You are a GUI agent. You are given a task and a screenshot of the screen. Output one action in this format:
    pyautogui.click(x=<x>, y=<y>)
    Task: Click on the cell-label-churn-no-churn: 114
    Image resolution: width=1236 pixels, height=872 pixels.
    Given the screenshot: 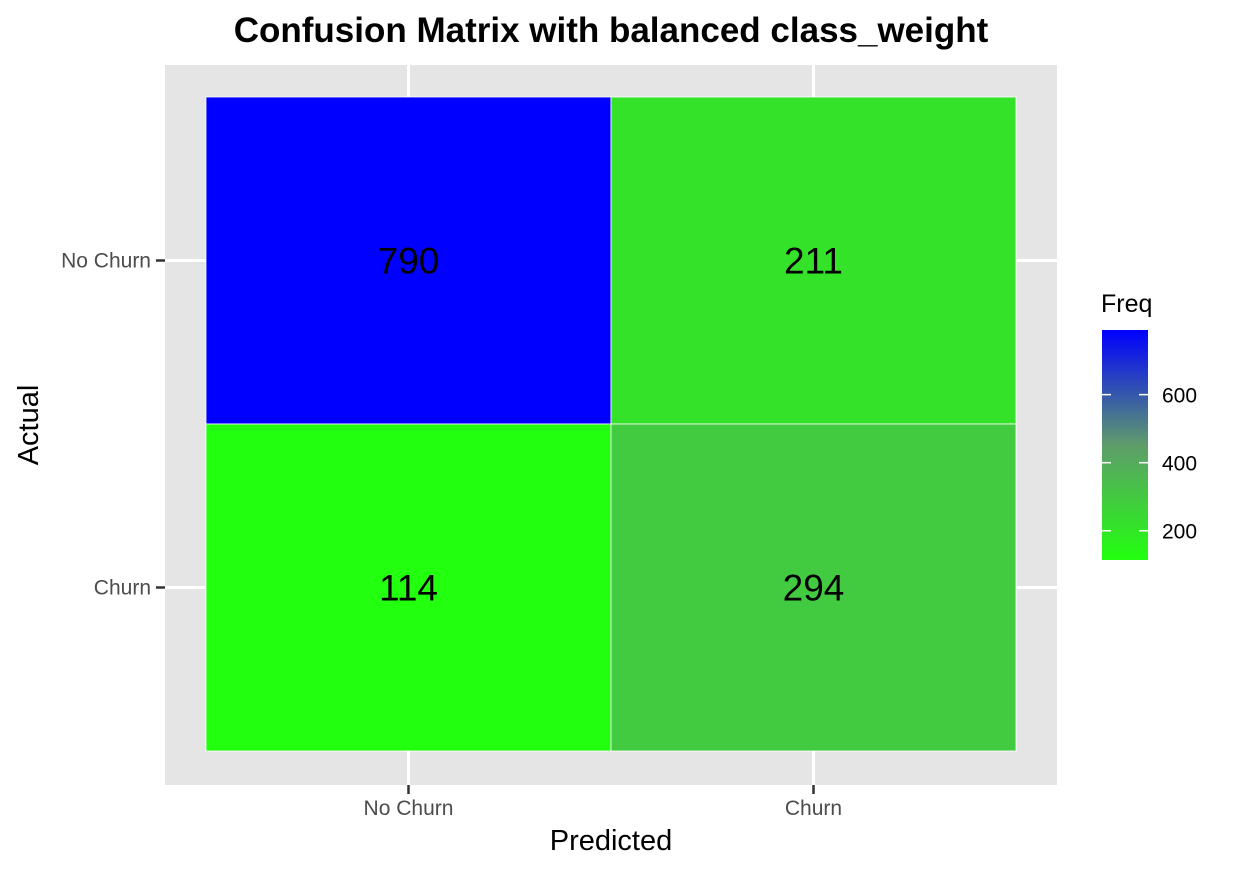 What is the action you would take?
    pyautogui.click(x=408, y=588)
    